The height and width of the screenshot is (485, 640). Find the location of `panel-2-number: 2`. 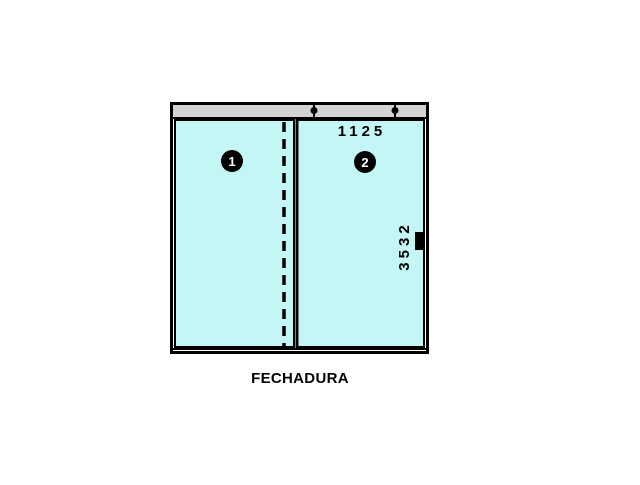

panel-2-number: 2 is located at coordinates (364, 162).